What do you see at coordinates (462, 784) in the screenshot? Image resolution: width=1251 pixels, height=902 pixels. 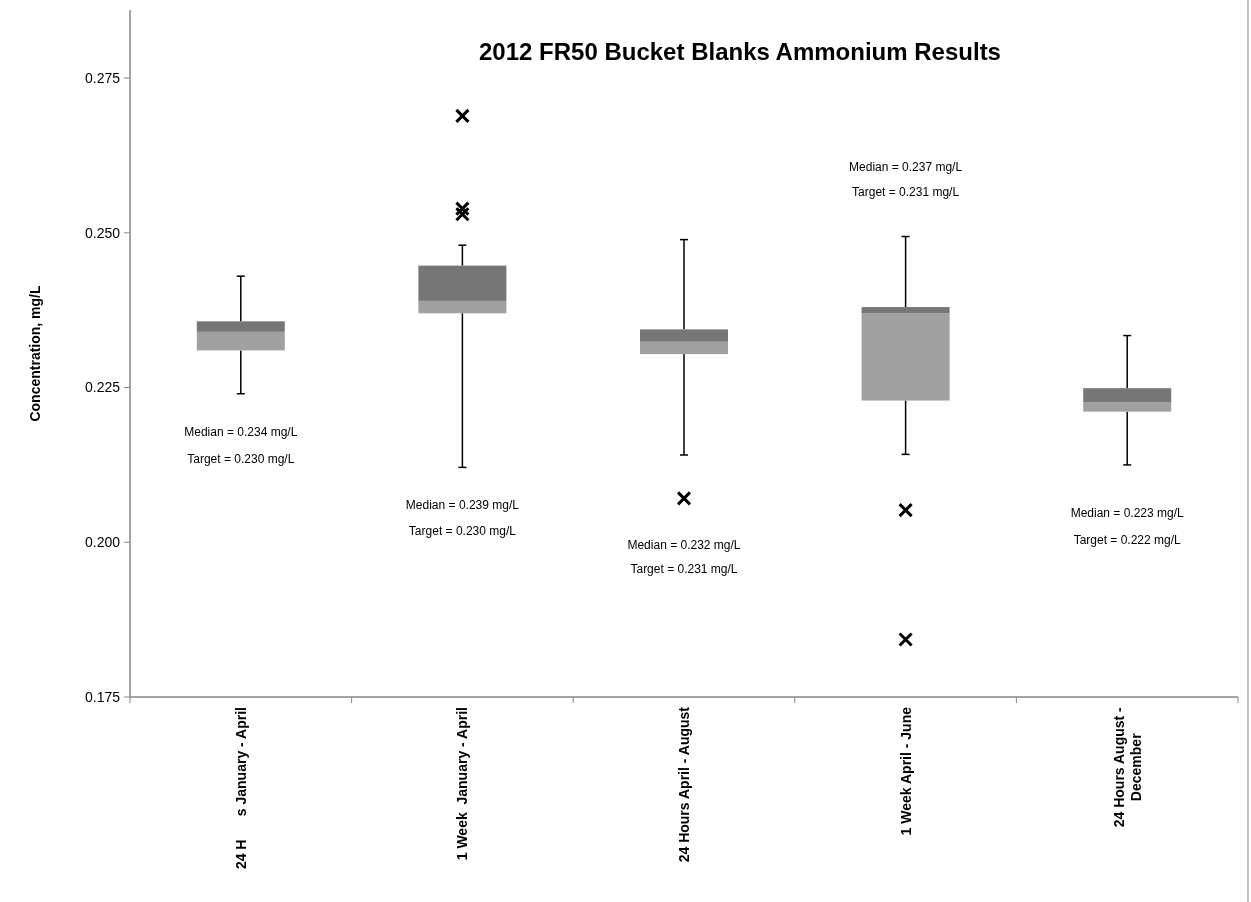 I see `x-tick-label: 1 Week January - April` at bounding box center [462, 784].